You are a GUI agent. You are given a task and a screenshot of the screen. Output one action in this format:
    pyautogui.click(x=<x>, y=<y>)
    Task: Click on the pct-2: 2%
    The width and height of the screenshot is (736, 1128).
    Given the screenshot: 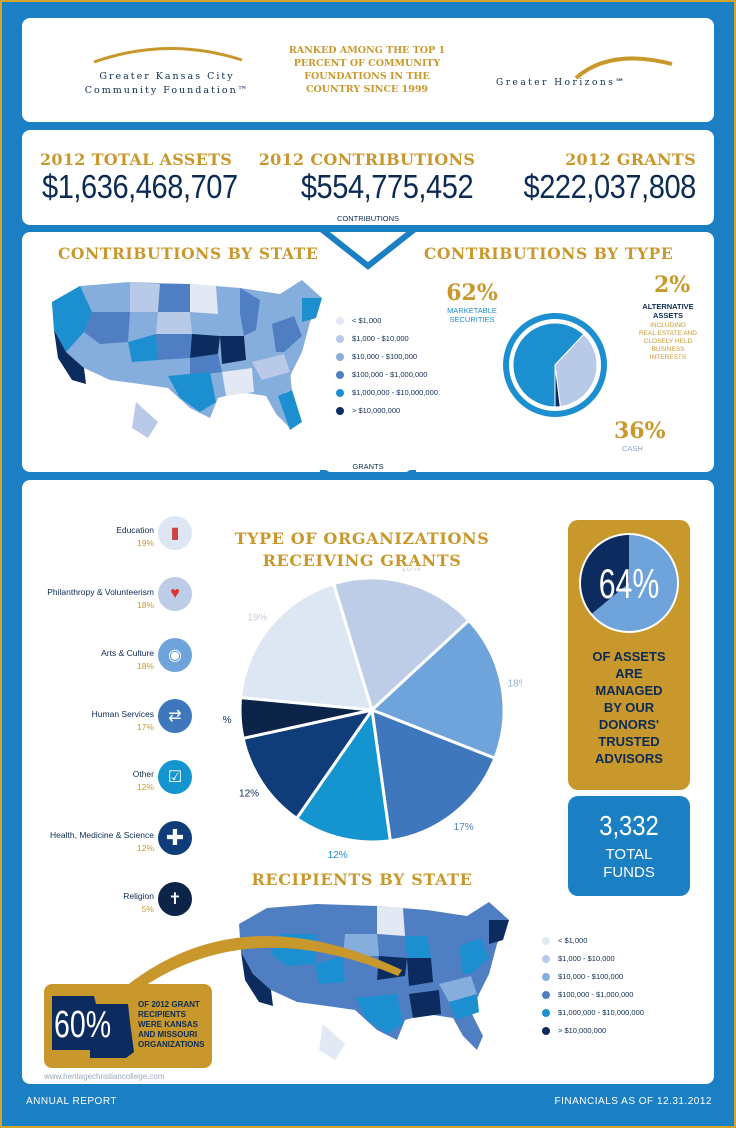 What is the action you would take?
    pyautogui.click(x=672, y=285)
    